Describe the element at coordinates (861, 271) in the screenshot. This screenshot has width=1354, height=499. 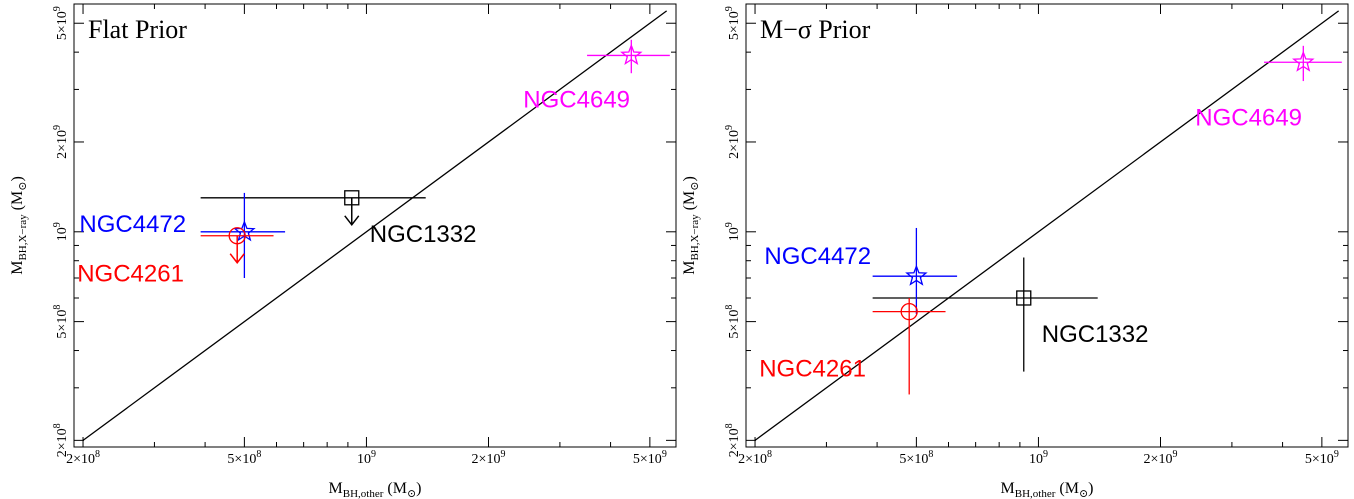
I see `data-point-ngc4472: NGC4472` at that location.